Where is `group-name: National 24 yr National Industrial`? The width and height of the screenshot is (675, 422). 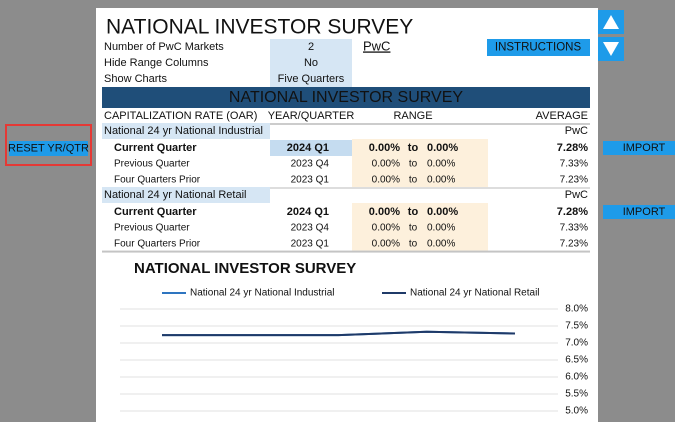 group-name: National 24 yr National Industrial is located at coordinates (183, 131).